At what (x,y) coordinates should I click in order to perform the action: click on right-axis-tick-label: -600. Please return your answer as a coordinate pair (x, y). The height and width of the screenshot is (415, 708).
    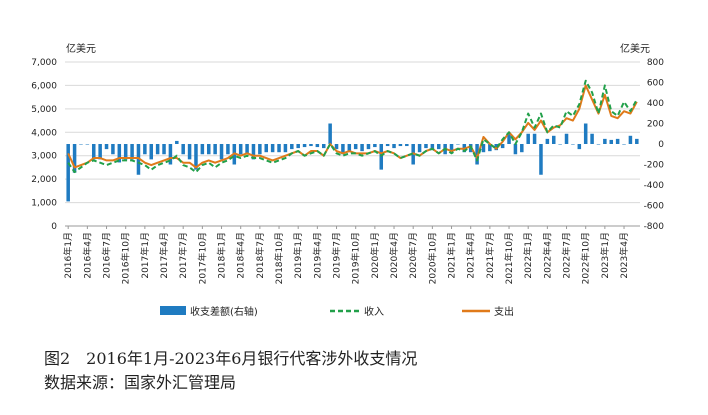
    Looking at the image, I should click on (654, 207).